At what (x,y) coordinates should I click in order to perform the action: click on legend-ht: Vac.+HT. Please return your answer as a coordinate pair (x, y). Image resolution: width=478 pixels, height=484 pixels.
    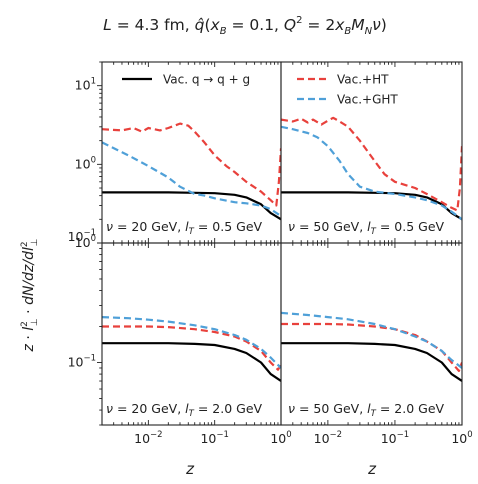
    Looking at the image, I should click on (343, 80).